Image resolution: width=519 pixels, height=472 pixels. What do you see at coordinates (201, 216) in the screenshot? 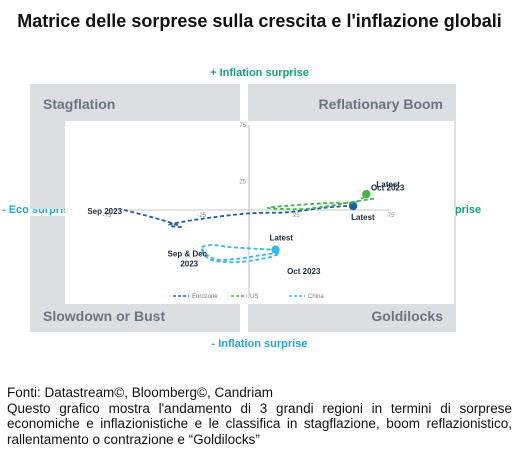
I see `x-tick-label: -25` at bounding box center [201, 216].